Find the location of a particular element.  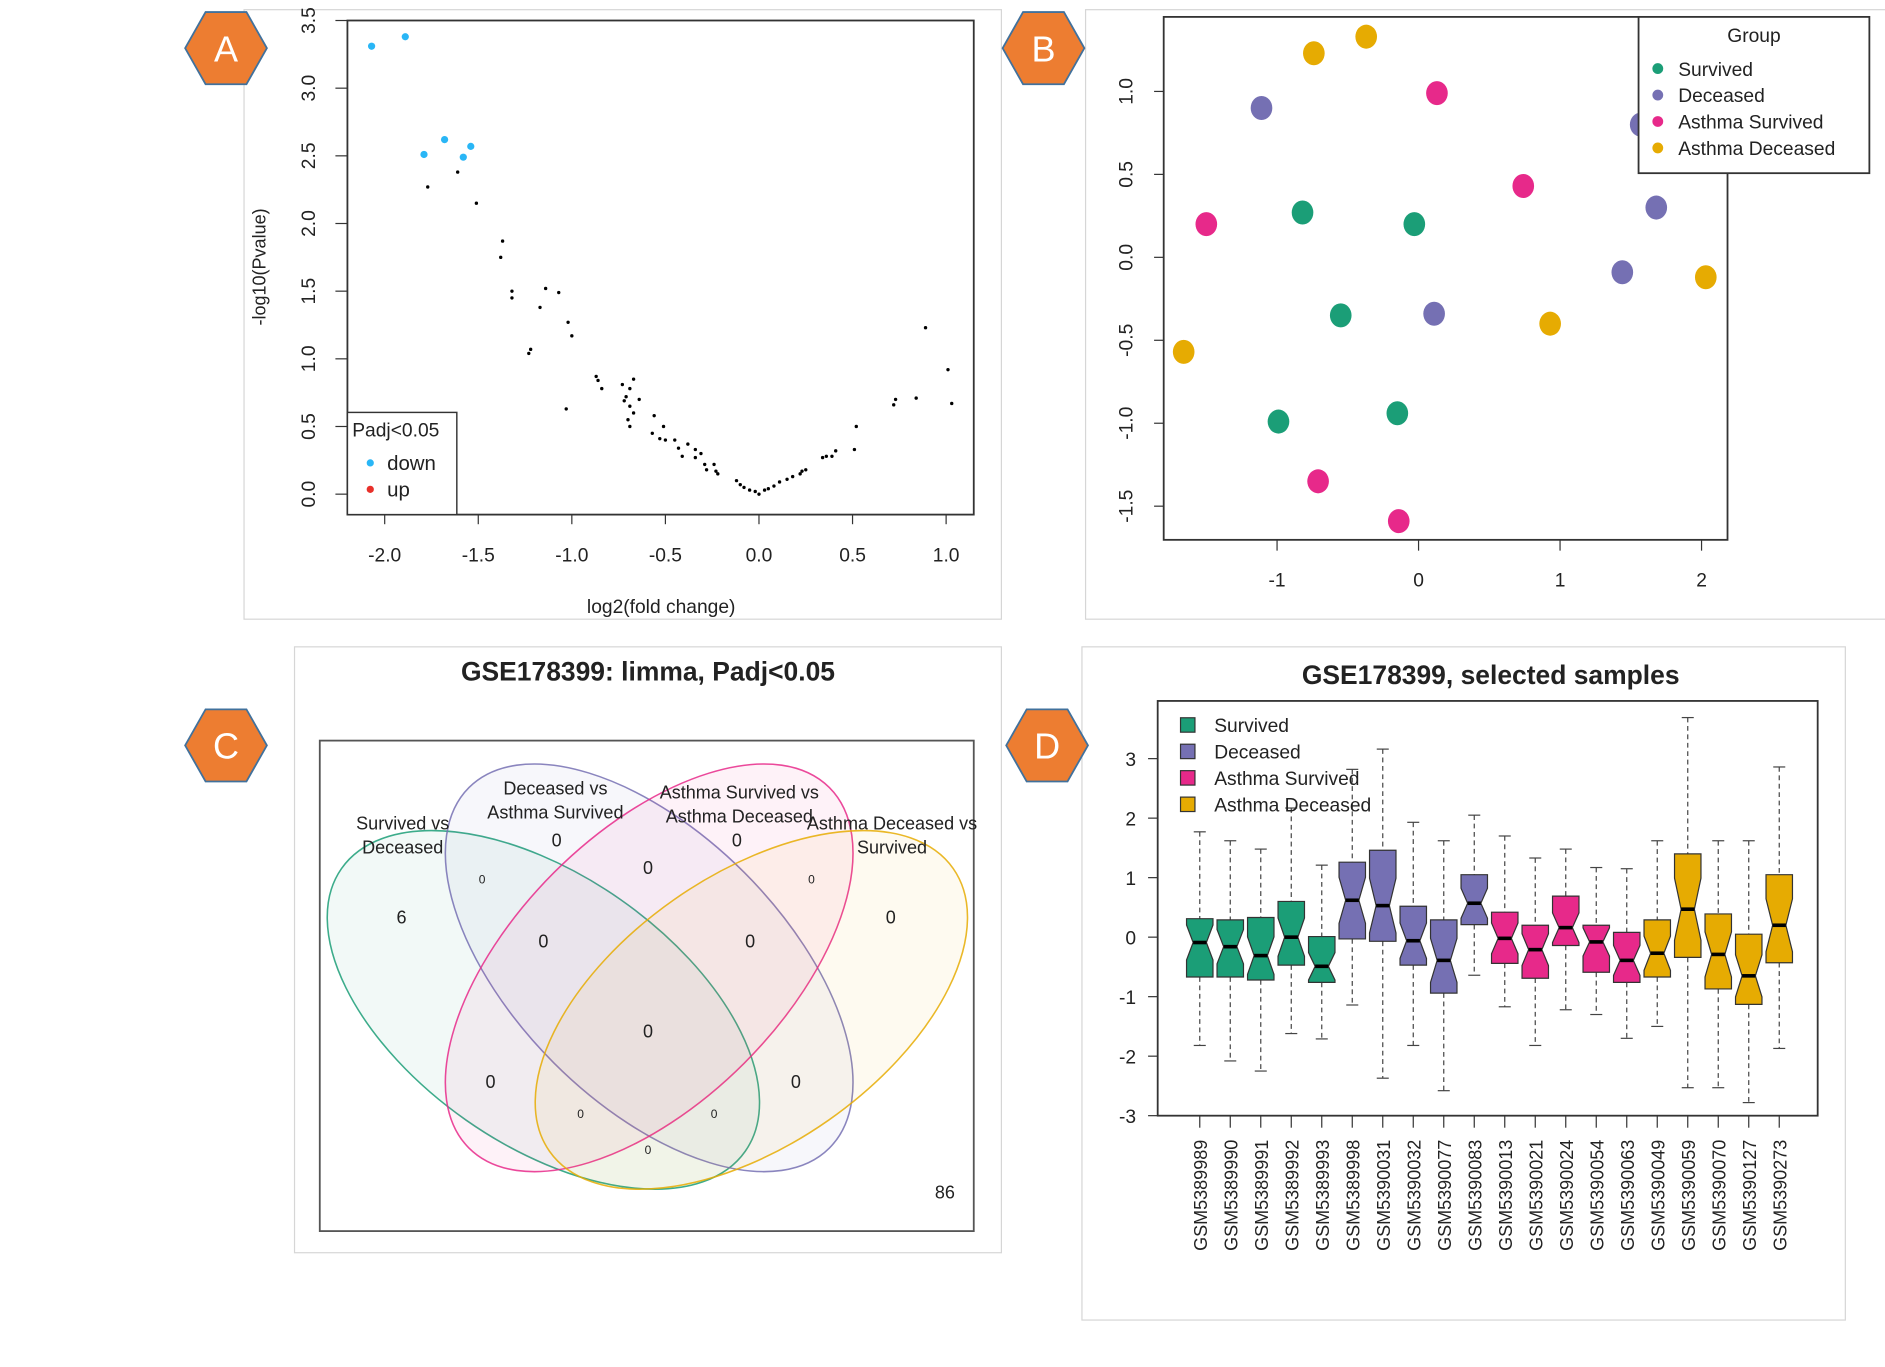

x-tick-label: 0.5 is located at coordinates (852, 555).